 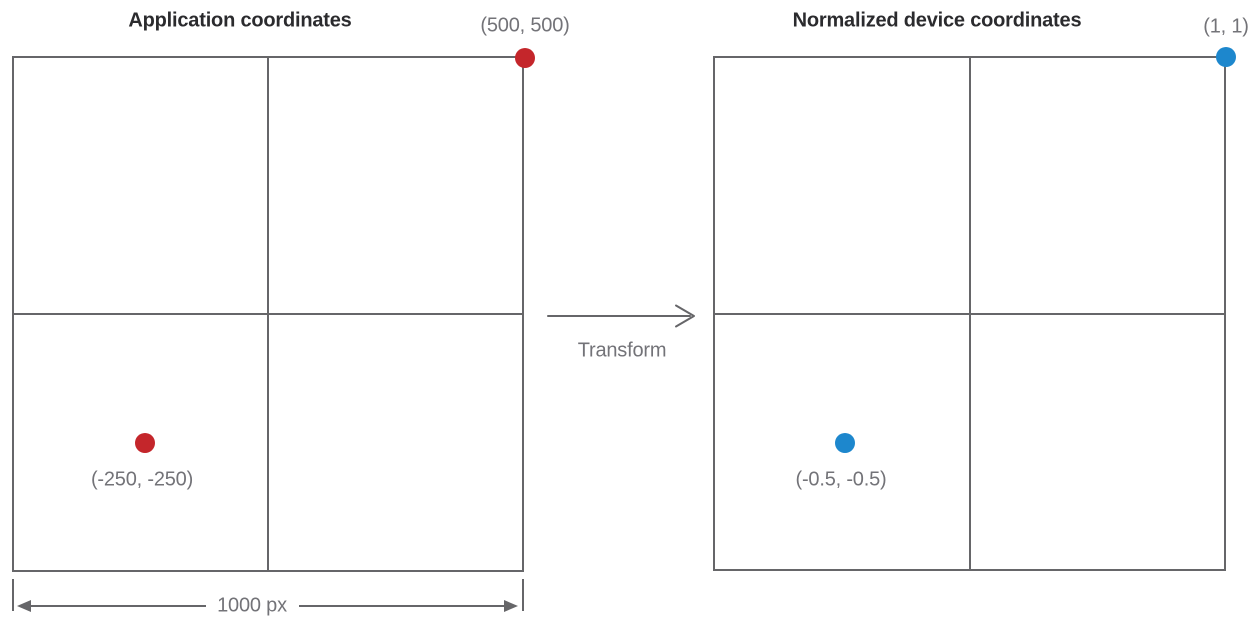 I want to click on application-grid-horizontal-axis, so click(x=268, y=314).